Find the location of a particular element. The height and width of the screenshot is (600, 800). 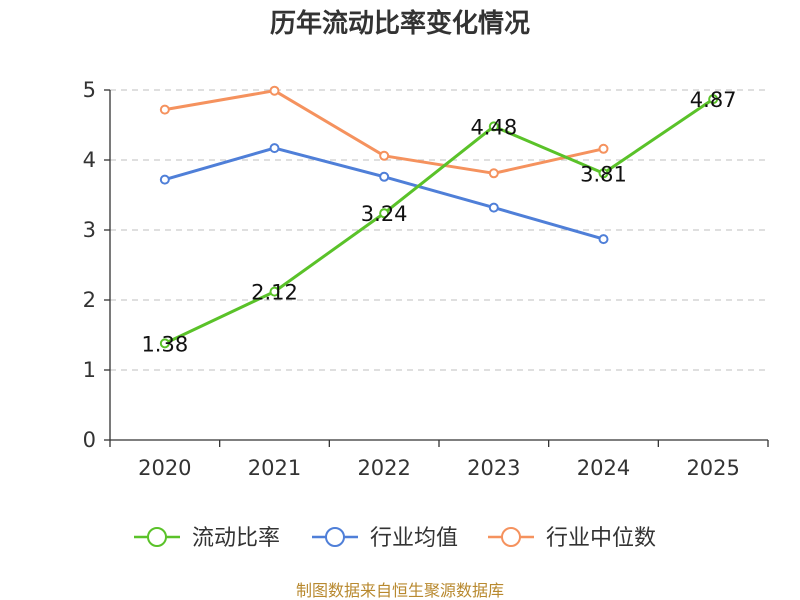

data-label: 3.81 is located at coordinates (603, 174).